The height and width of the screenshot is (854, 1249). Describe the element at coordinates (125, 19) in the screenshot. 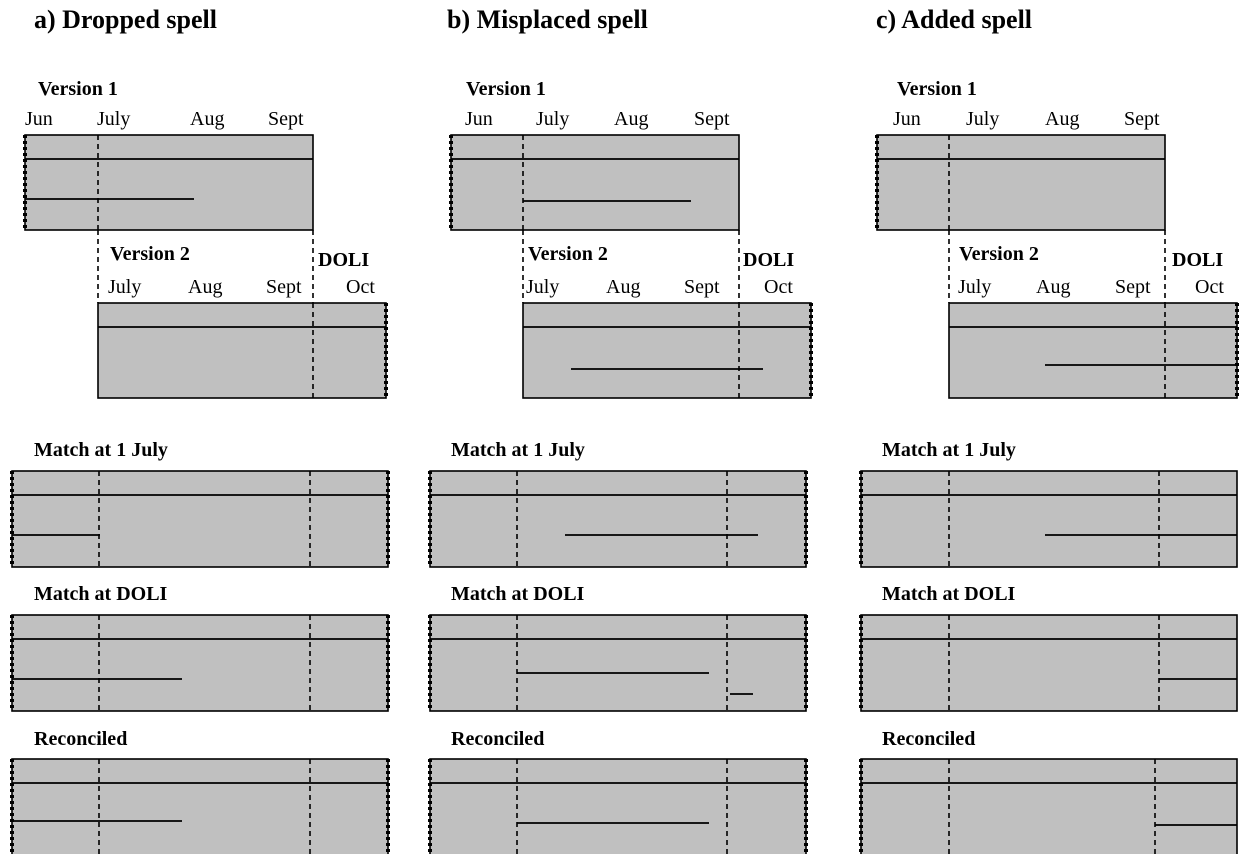

I see `panel-title: a) Dropped spell` at that location.